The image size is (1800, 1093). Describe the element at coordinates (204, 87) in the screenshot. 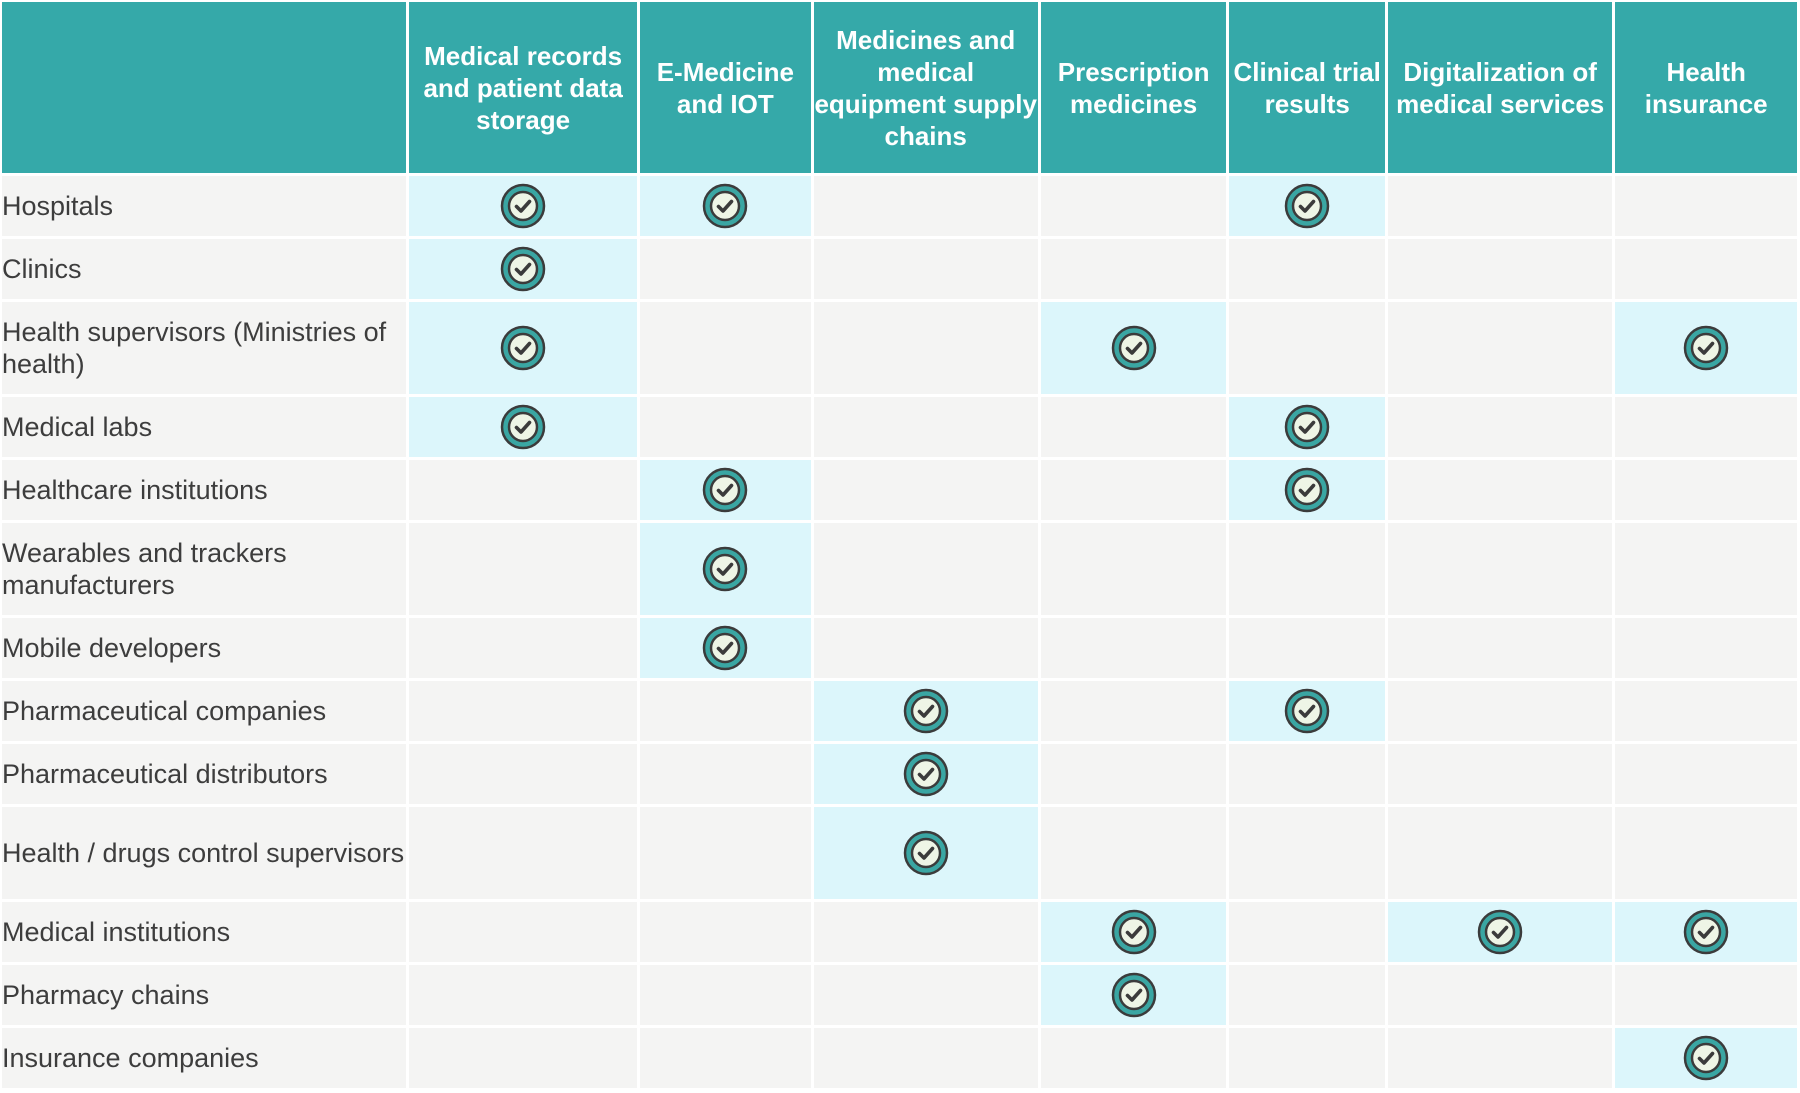

I see `corner-header-cell` at that location.